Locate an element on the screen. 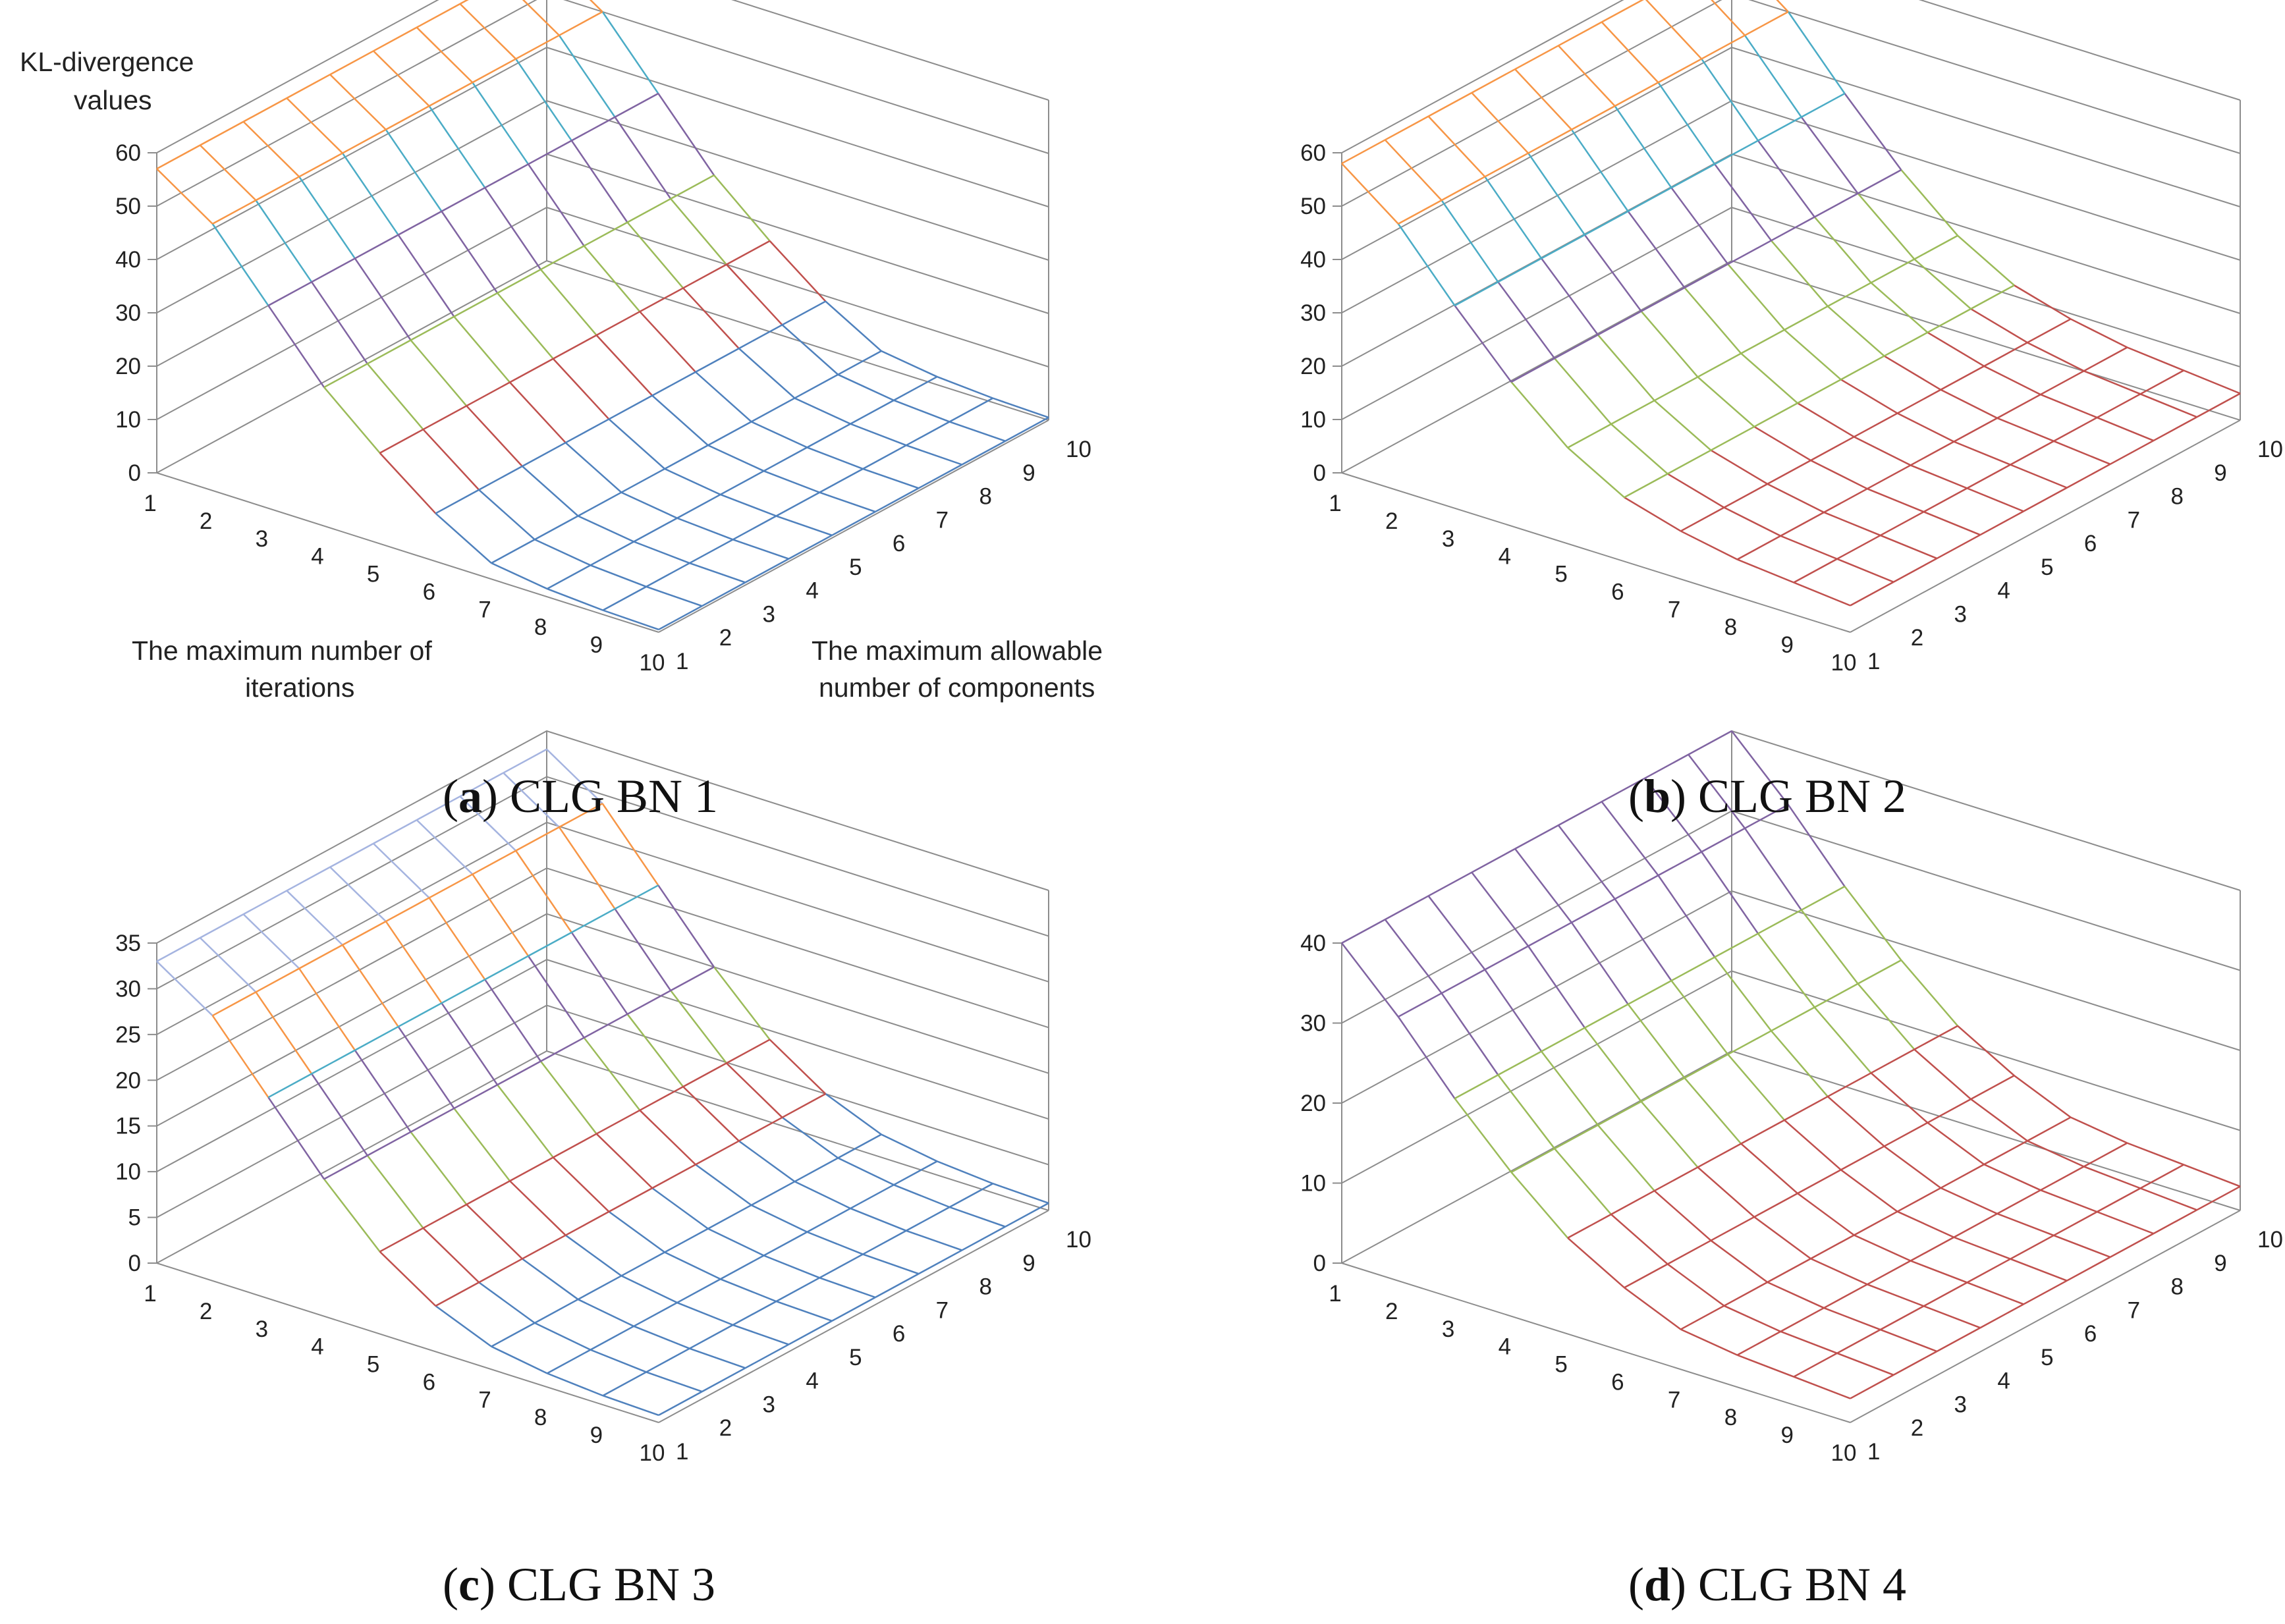 The width and height of the screenshot is (2285, 1624). x-tick-label: 8 is located at coordinates (540, 627).